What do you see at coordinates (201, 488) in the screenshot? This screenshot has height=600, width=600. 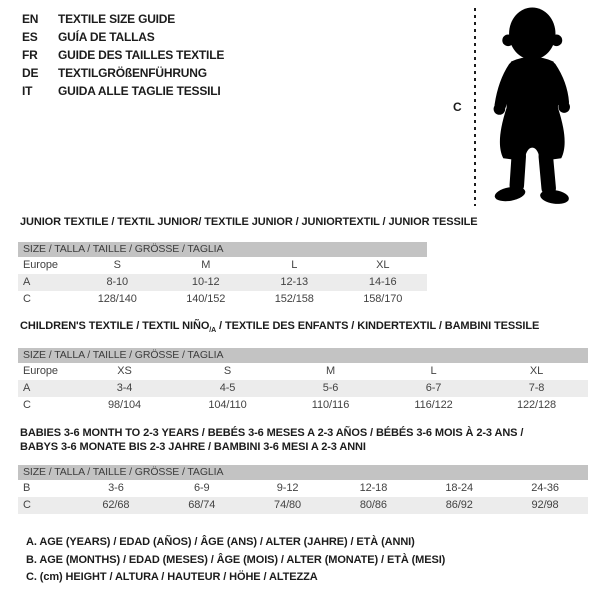 I see `row-value: 6-9` at bounding box center [201, 488].